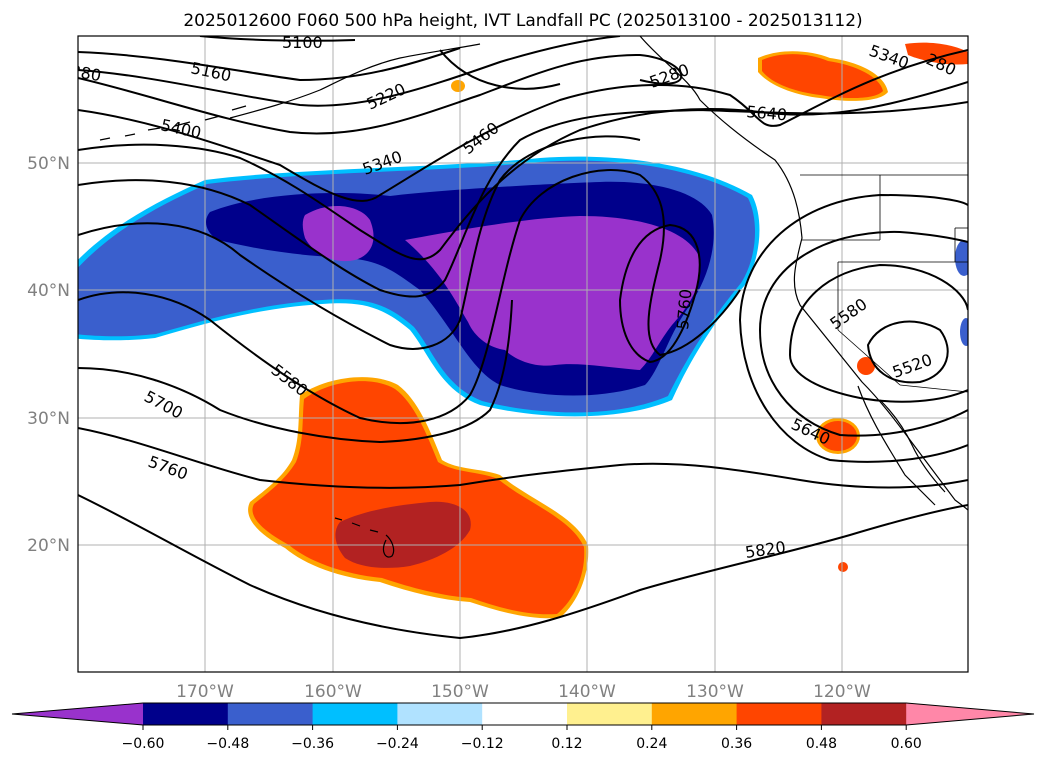 The image size is (1047, 765). I want to click on colorbar-segments, so click(523, 714).